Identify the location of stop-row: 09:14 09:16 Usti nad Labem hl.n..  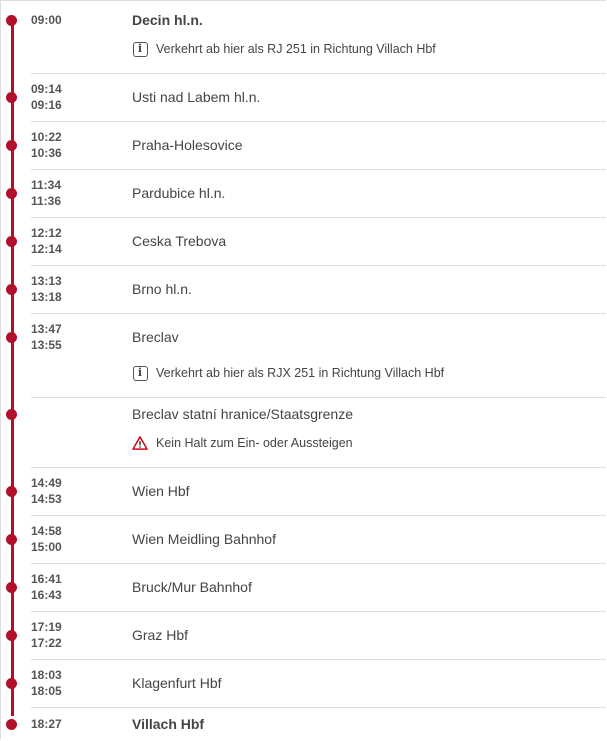
(306, 98).